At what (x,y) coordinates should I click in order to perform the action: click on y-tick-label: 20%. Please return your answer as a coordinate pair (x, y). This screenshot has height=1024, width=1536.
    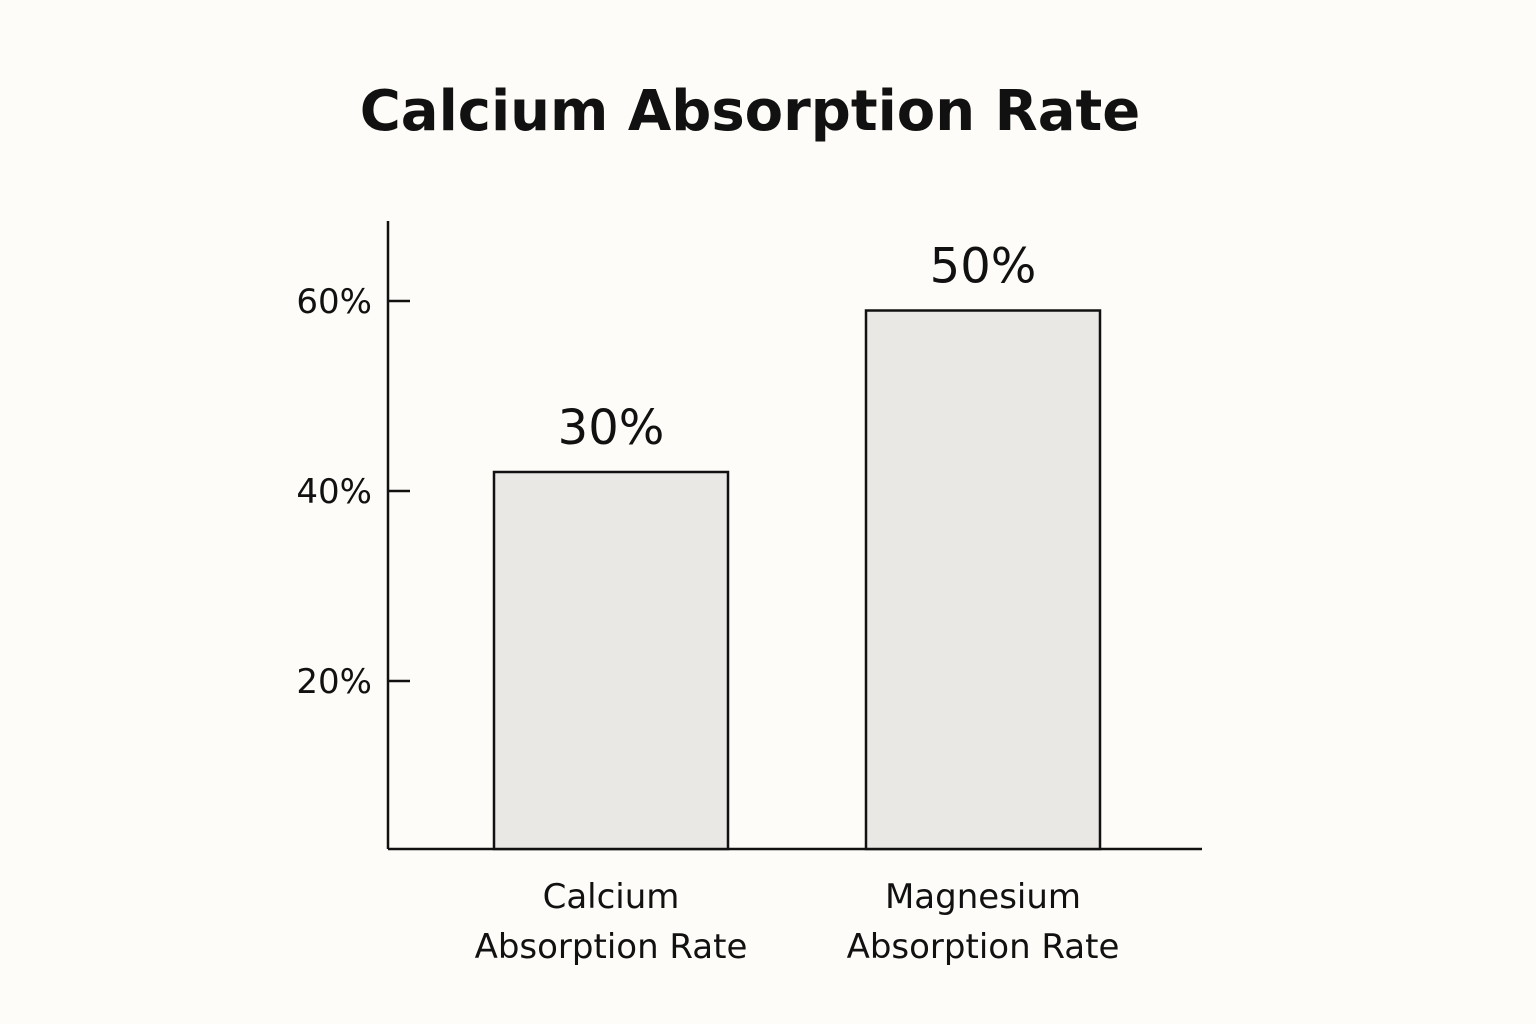
    Looking at the image, I should click on (334, 682).